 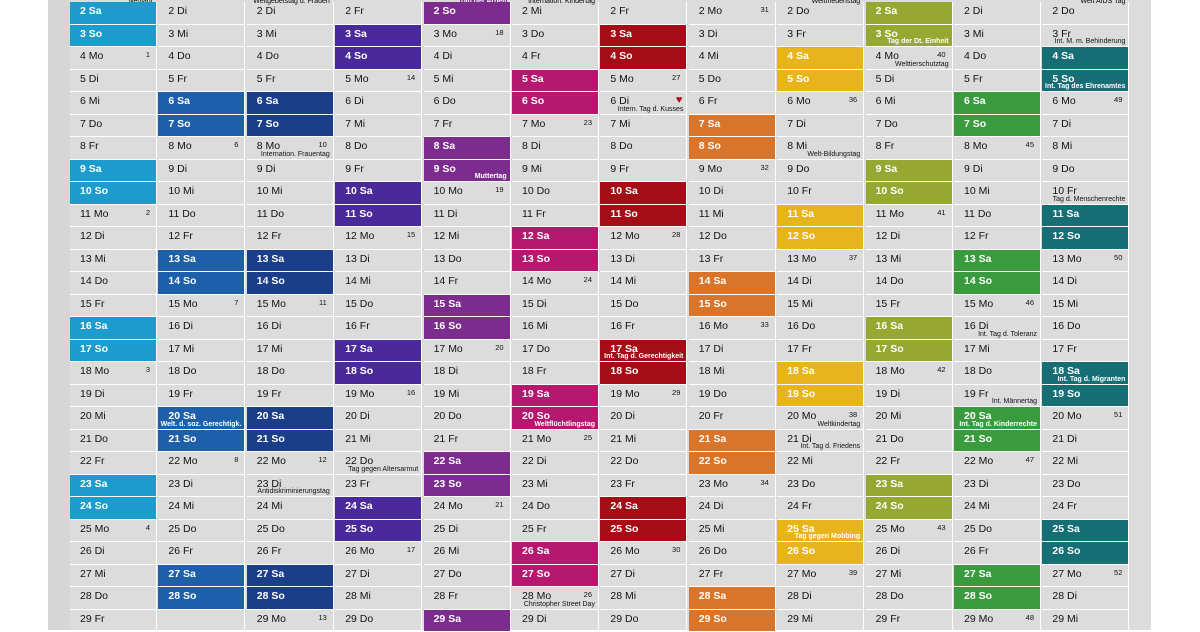 What do you see at coordinates (89, 146) in the screenshot?
I see `day-label: 8 Fr` at bounding box center [89, 146].